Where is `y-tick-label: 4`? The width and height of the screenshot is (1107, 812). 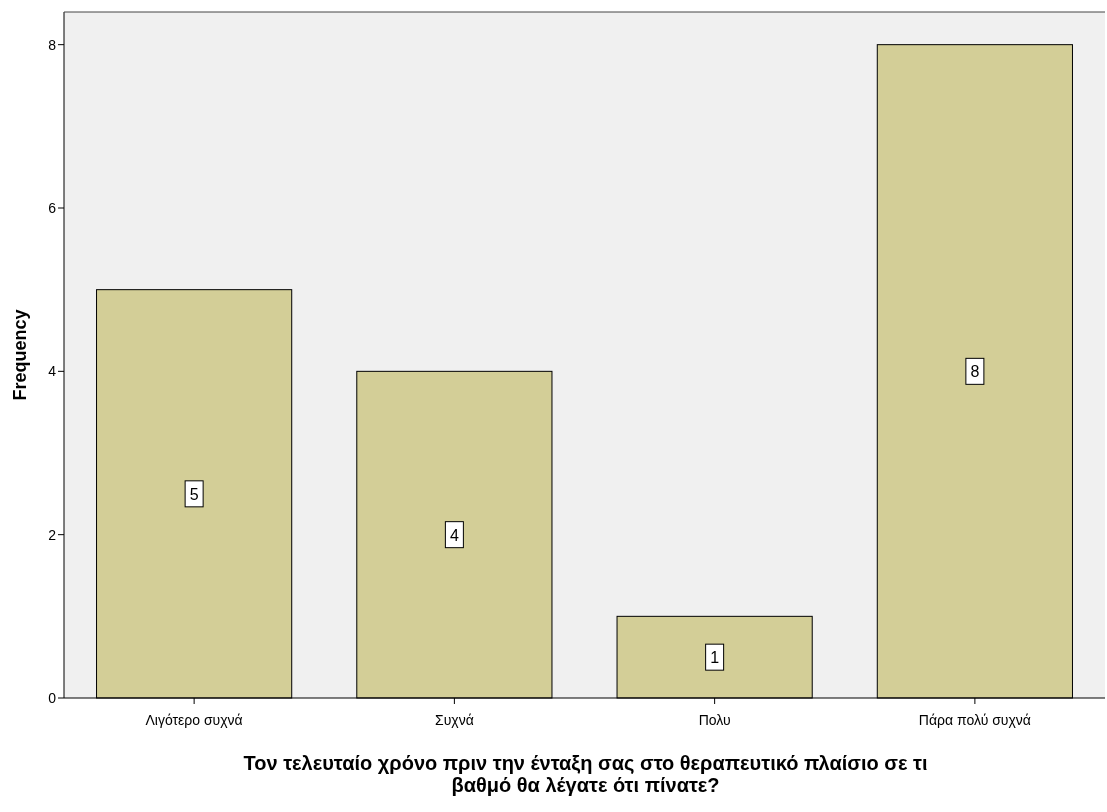
y-tick-label: 4 is located at coordinates (52, 371).